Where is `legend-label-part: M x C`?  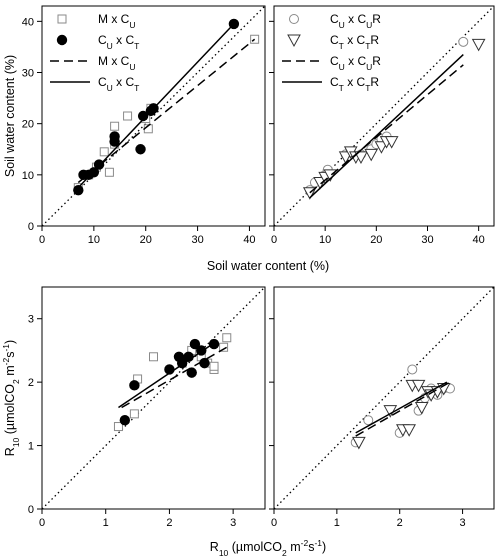
legend-label-part: M x C is located at coordinates (114, 19).